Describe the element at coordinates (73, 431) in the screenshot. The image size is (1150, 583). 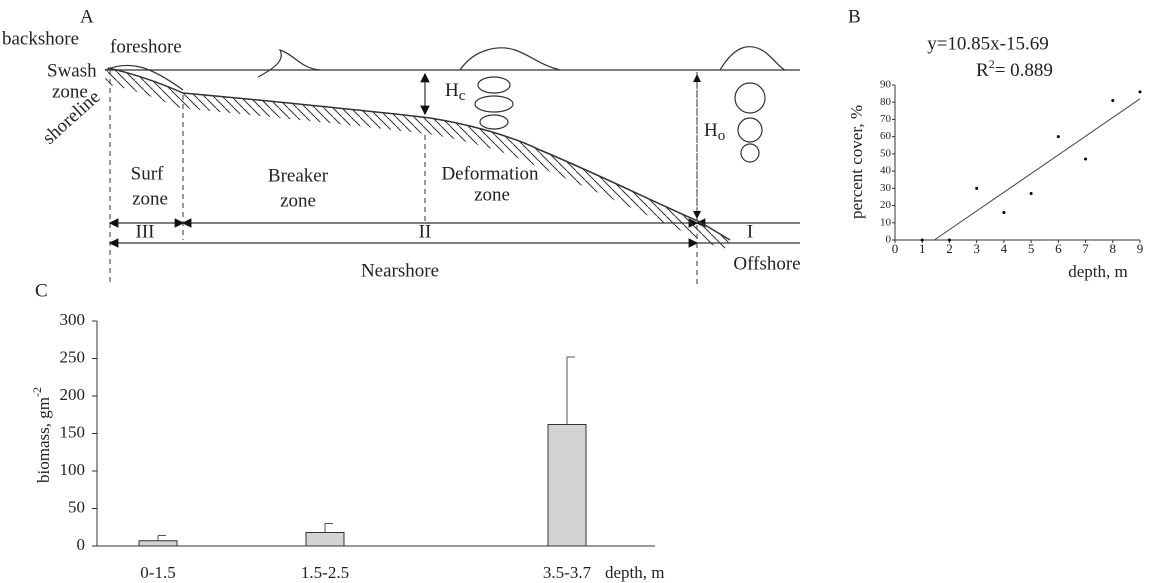
I see `y-tick-label: 150` at that location.